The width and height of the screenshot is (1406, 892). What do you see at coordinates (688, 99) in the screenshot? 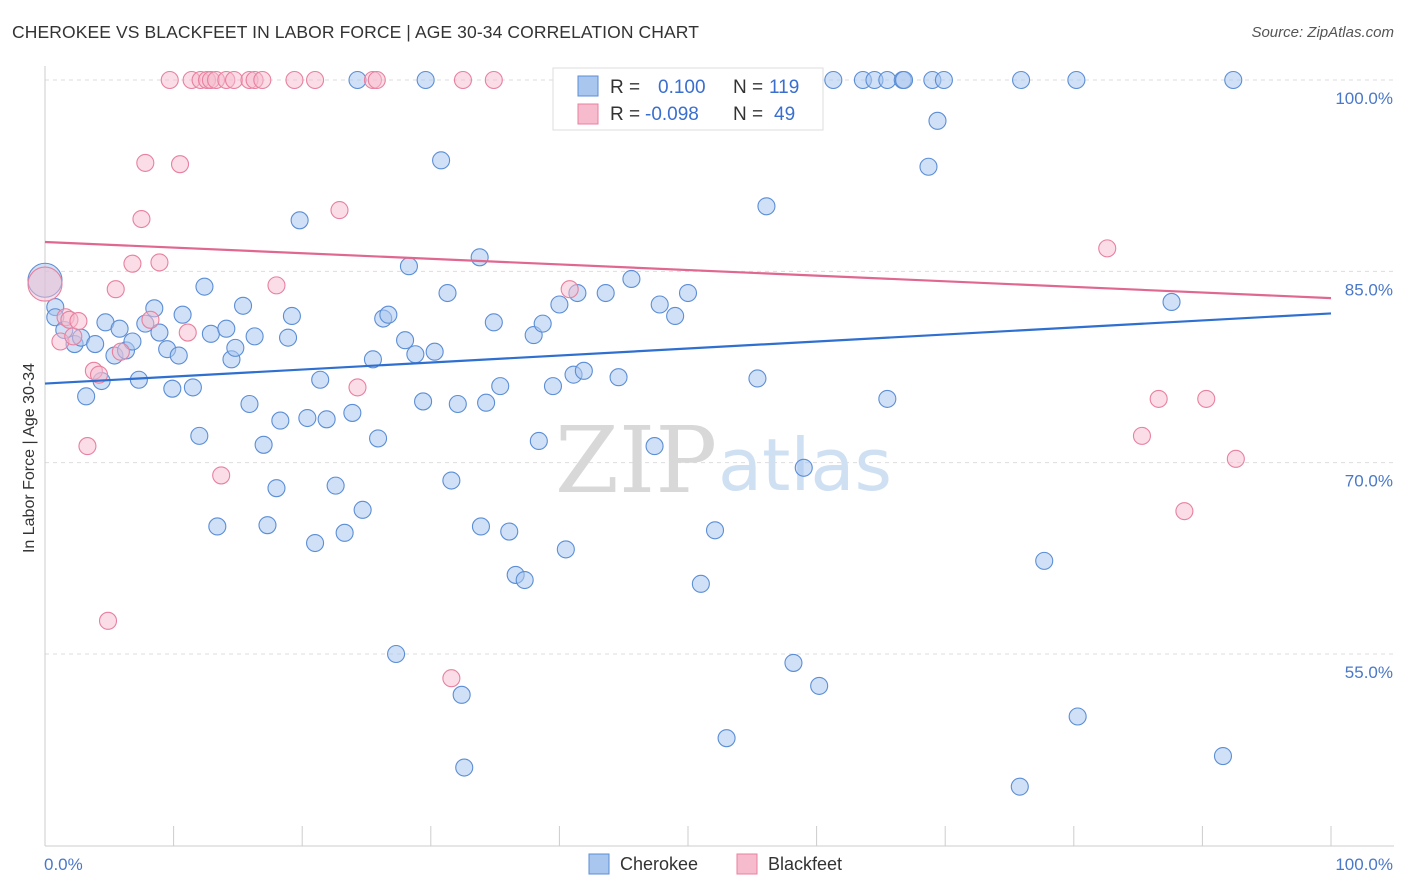
I see `correlation-legend: R = 0.100 N = 119 R = -0.098 N = 49` at bounding box center [688, 99].